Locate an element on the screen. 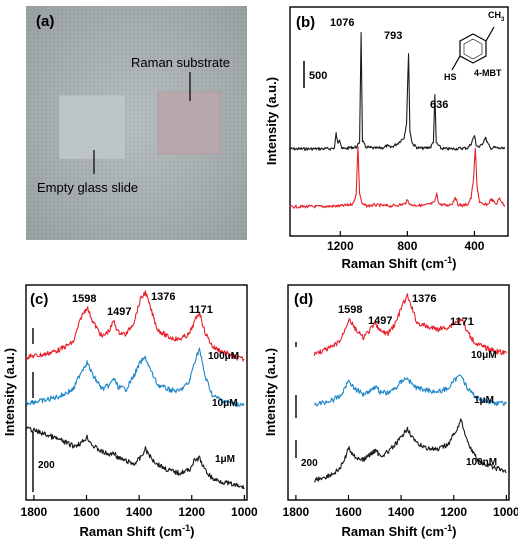  ylabel-c: Intensity (a.u.) is located at coordinates (9, 392).